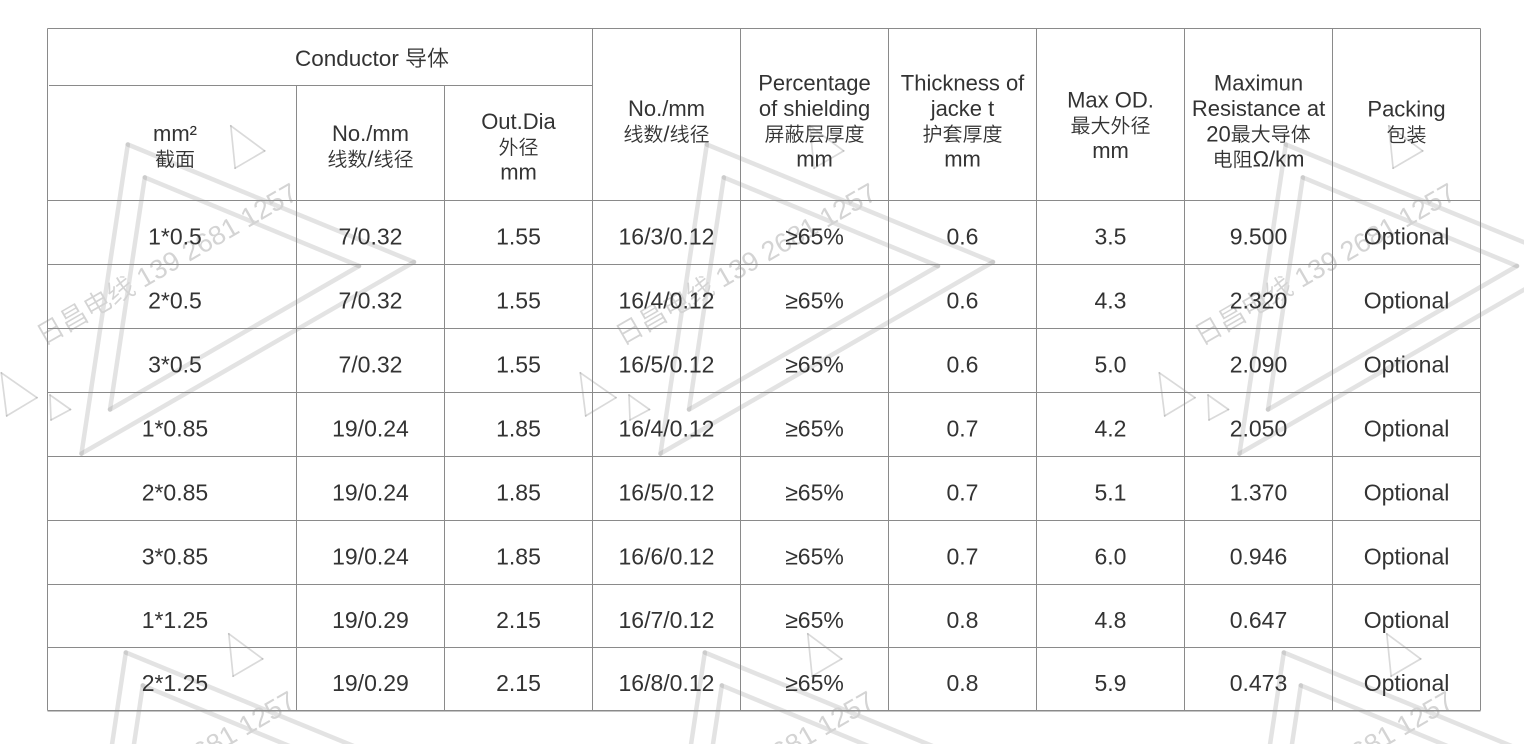  I want to click on svg-text: 2*1.25, so click(175, 683).